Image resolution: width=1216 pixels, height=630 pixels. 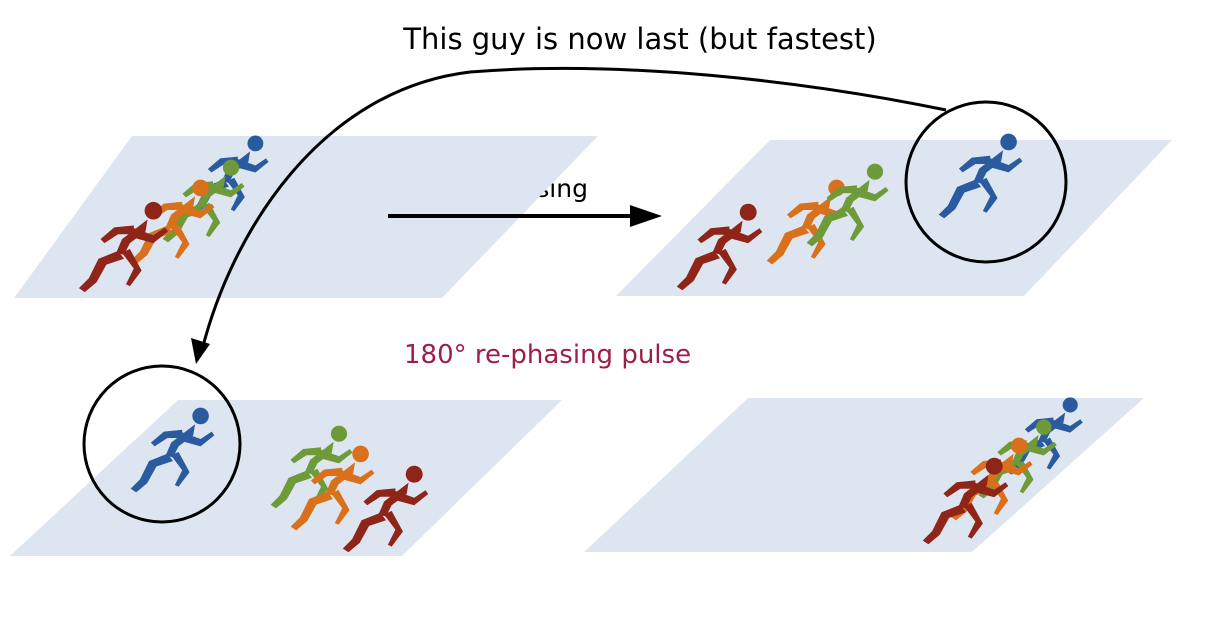 I want to click on top-annotation-label: This guy is now last (but fastest), so click(x=640, y=39).